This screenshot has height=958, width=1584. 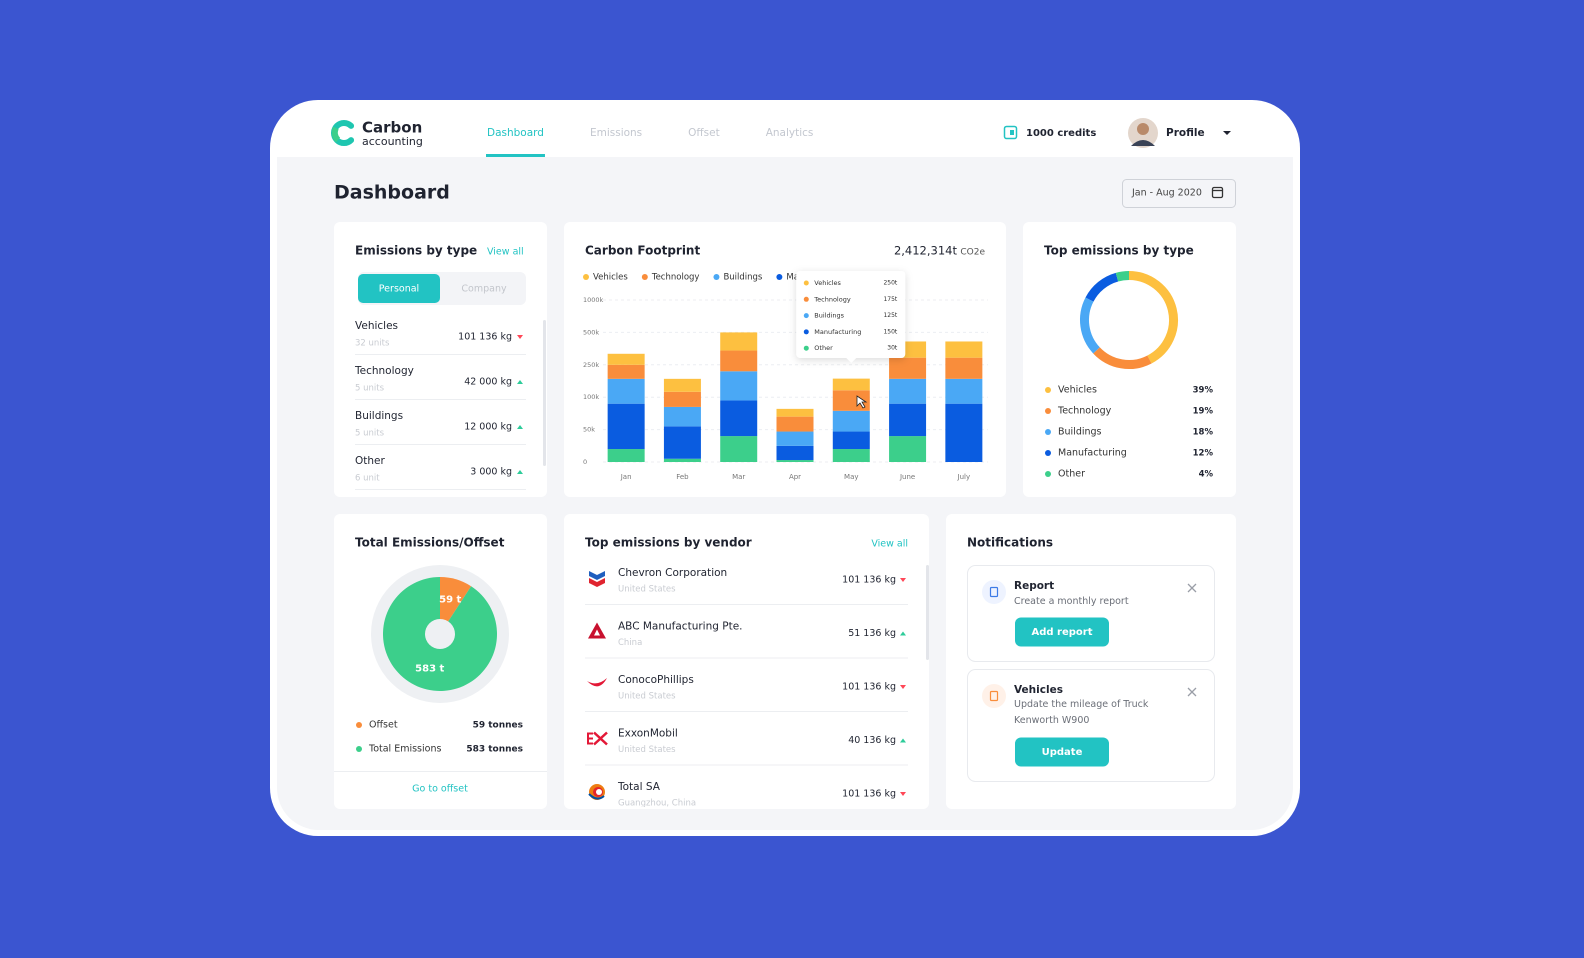 What do you see at coordinates (591, 332) in the screenshot?
I see `y-tick-label: 500k` at bounding box center [591, 332].